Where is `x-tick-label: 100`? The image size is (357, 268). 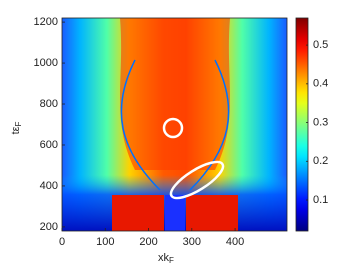
x-tick-label: 100 is located at coordinates (105, 242).